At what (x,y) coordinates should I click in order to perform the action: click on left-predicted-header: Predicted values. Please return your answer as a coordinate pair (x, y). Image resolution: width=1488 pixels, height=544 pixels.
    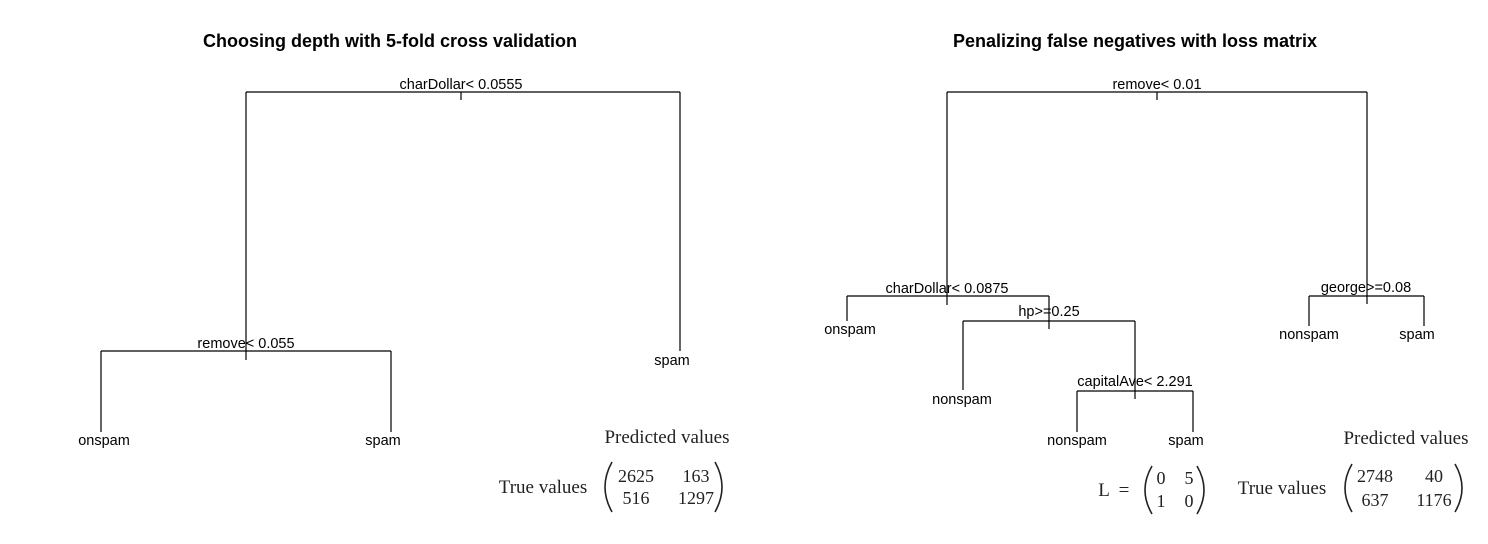
    Looking at the image, I should click on (666, 437).